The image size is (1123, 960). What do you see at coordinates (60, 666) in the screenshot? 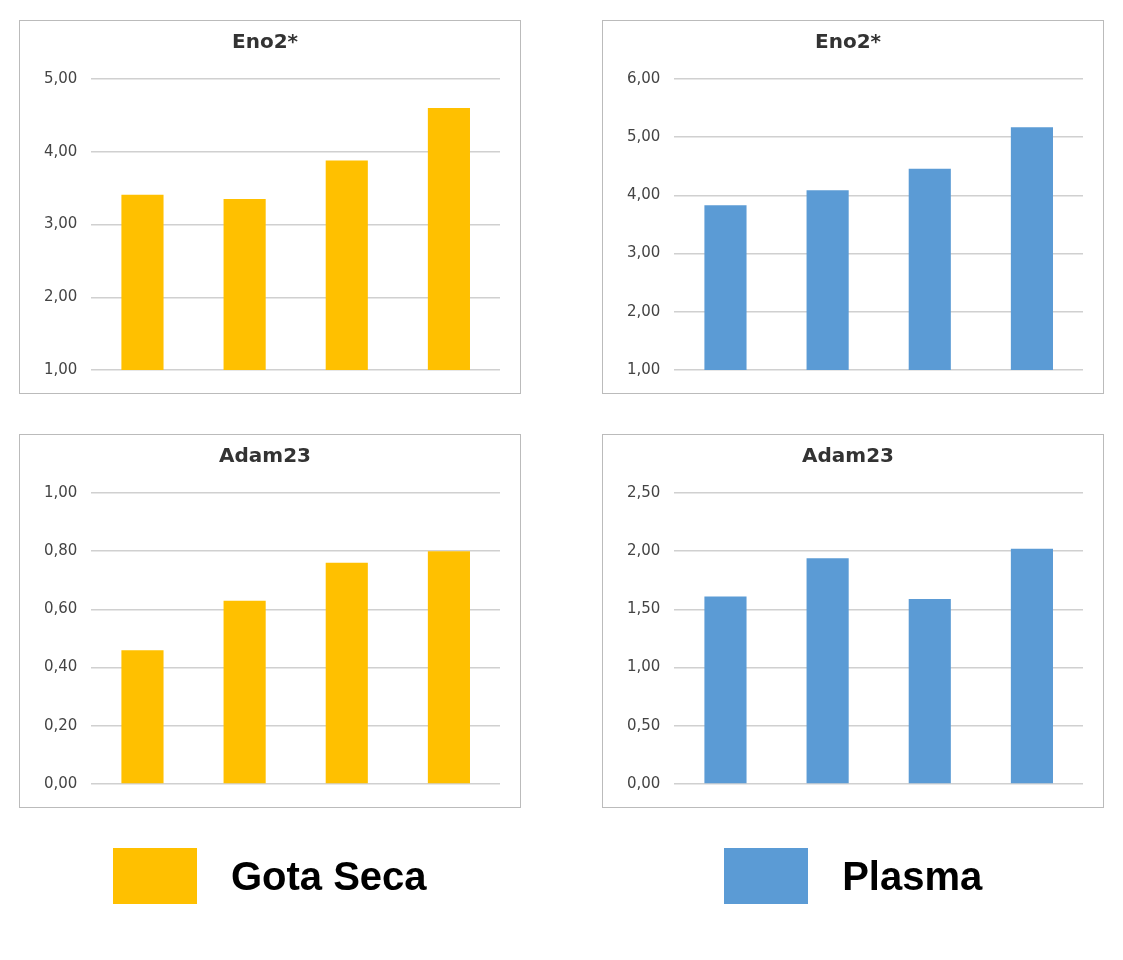
I see `y-tick-label: 0,40` at bounding box center [60, 666].